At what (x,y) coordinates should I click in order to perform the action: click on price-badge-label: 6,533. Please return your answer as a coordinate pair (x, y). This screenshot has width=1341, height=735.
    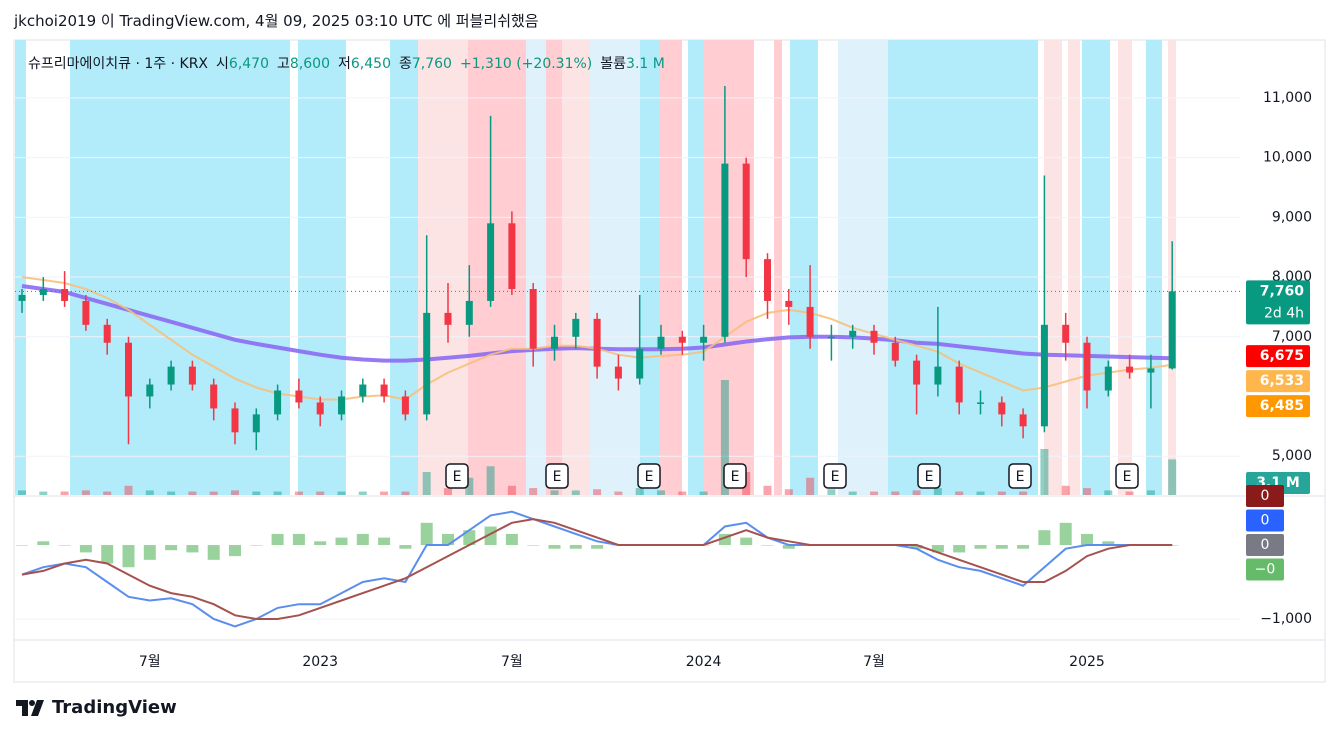
    Looking at the image, I should click on (1282, 381).